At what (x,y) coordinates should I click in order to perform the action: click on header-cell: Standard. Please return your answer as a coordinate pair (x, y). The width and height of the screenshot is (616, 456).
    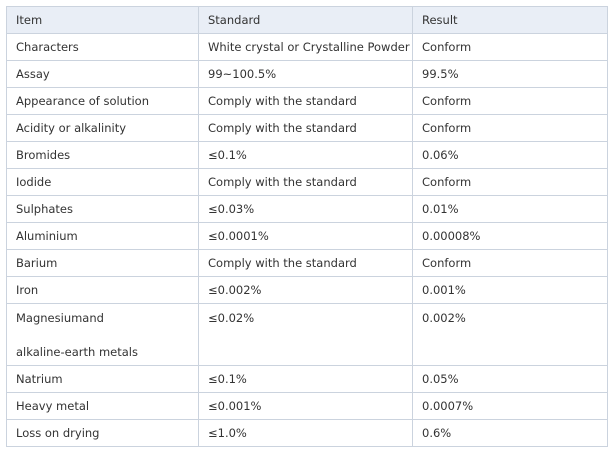
    Looking at the image, I should click on (305, 20).